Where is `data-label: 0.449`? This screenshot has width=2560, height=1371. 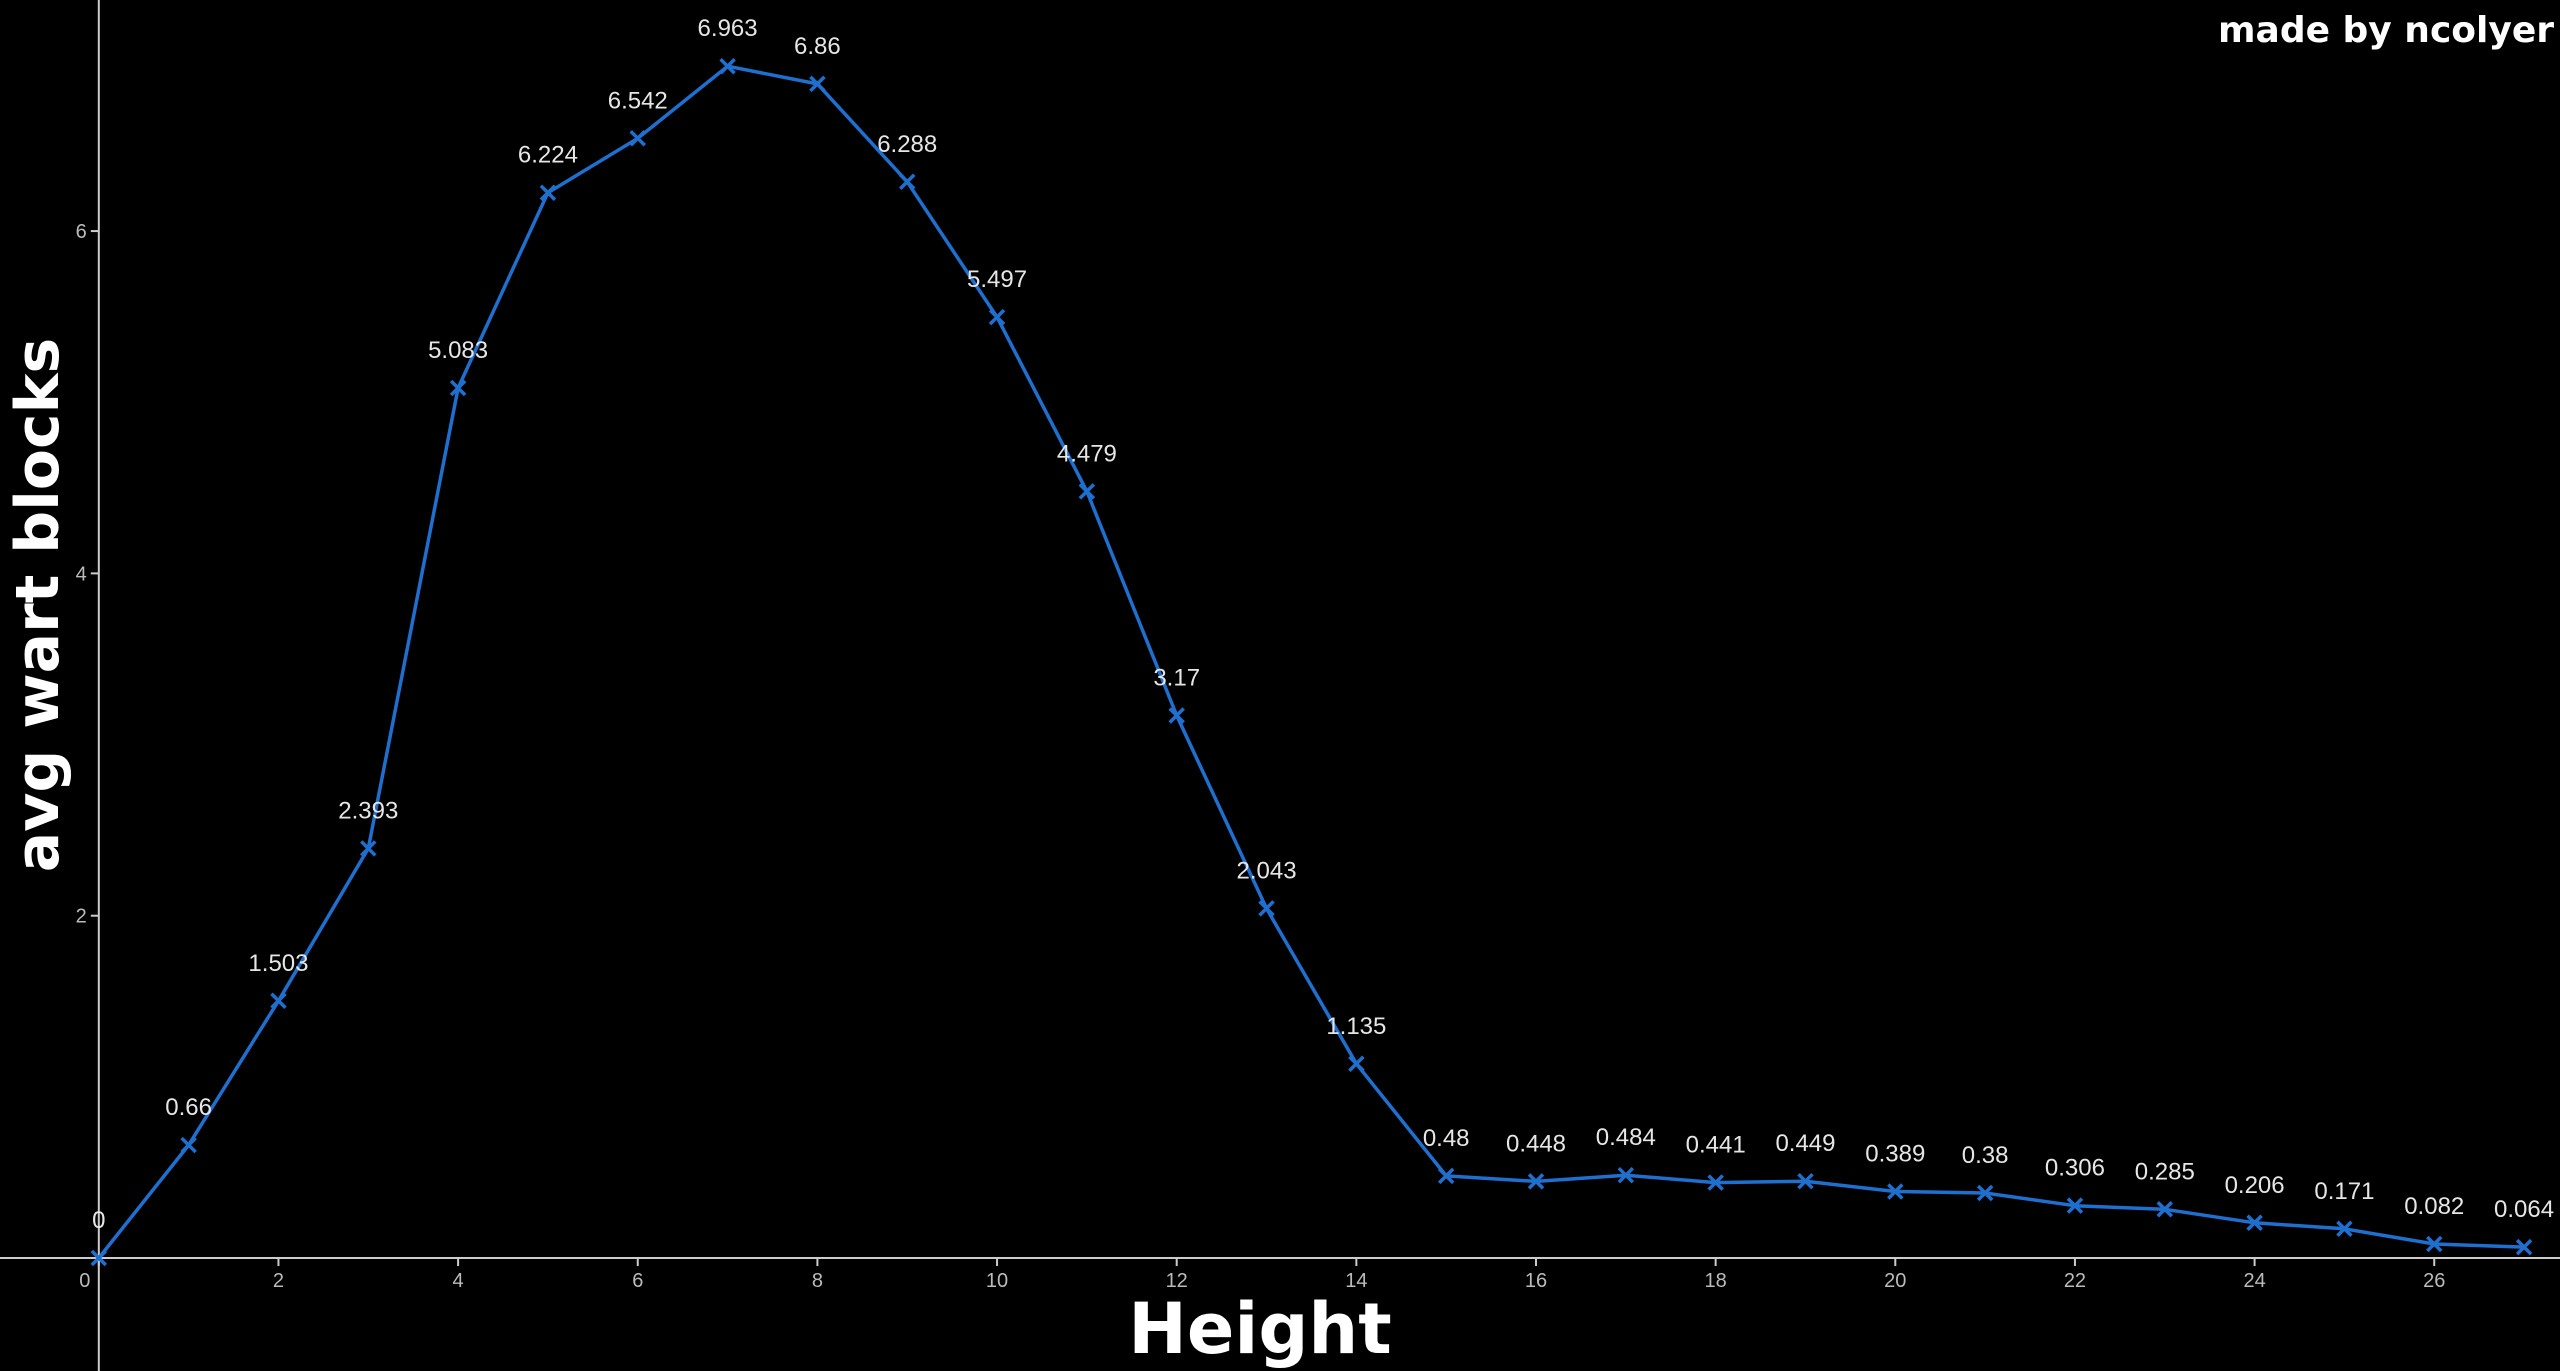
data-label: 0.449 is located at coordinates (1805, 1143).